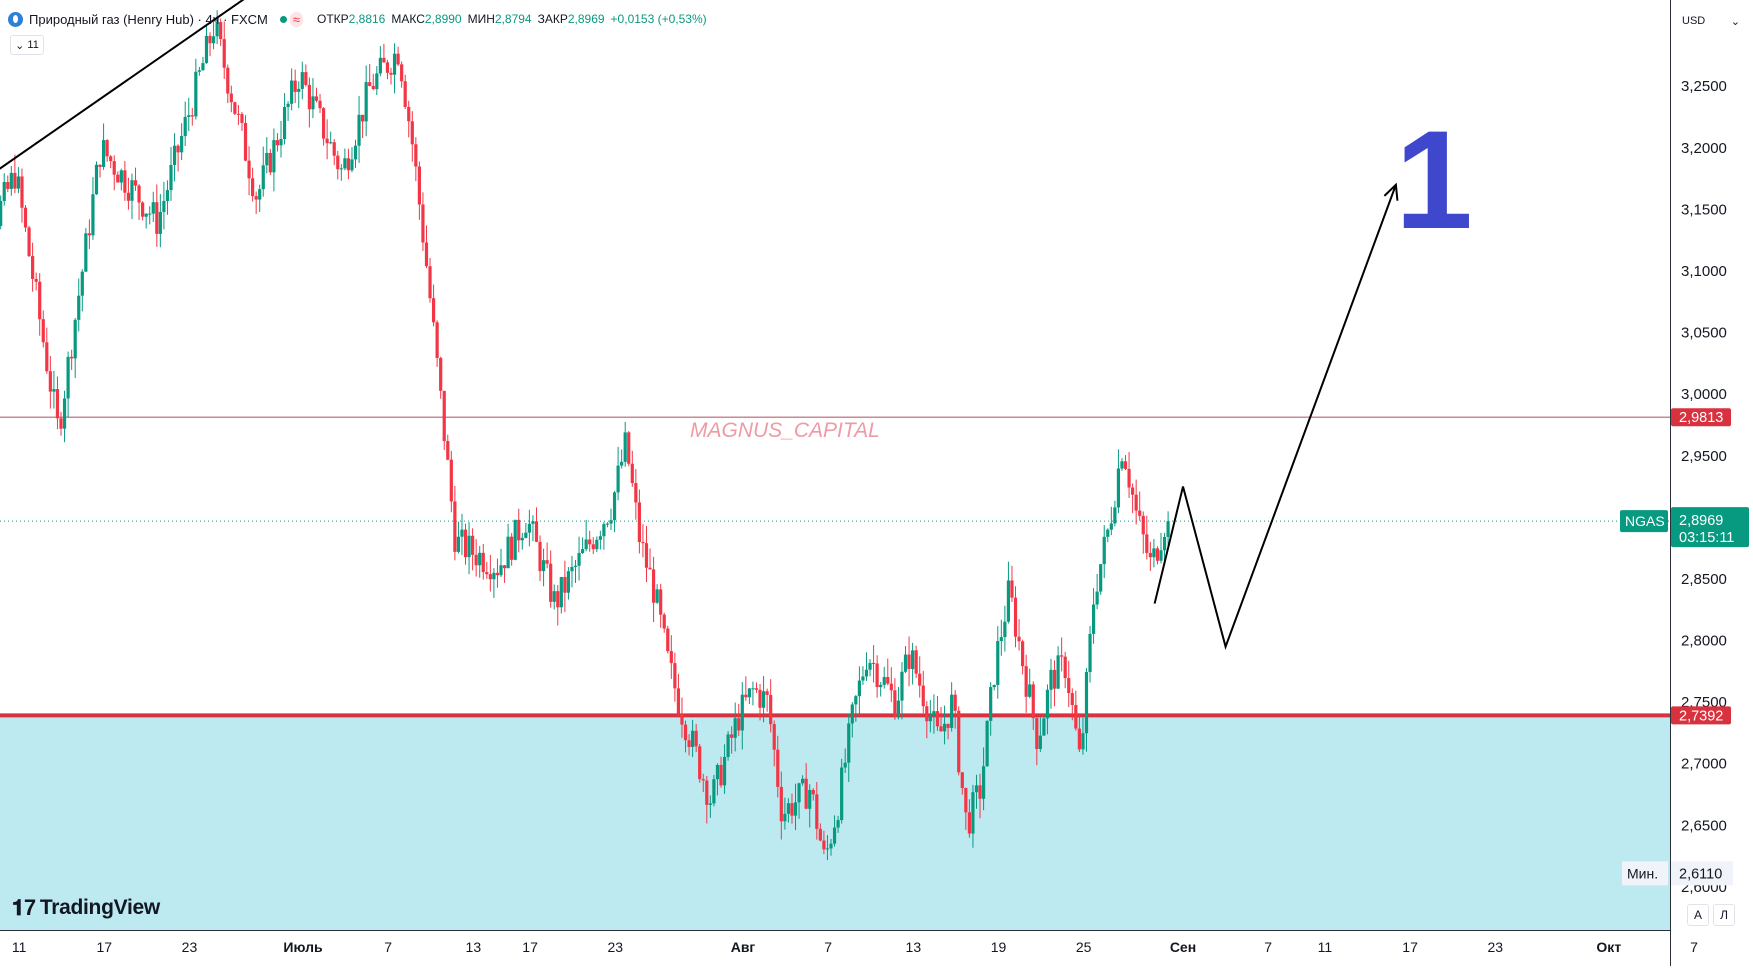 The image size is (1753, 971). What do you see at coordinates (1391, 191) in the screenshot?
I see `projection-arrowhead` at bounding box center [1391, 191].